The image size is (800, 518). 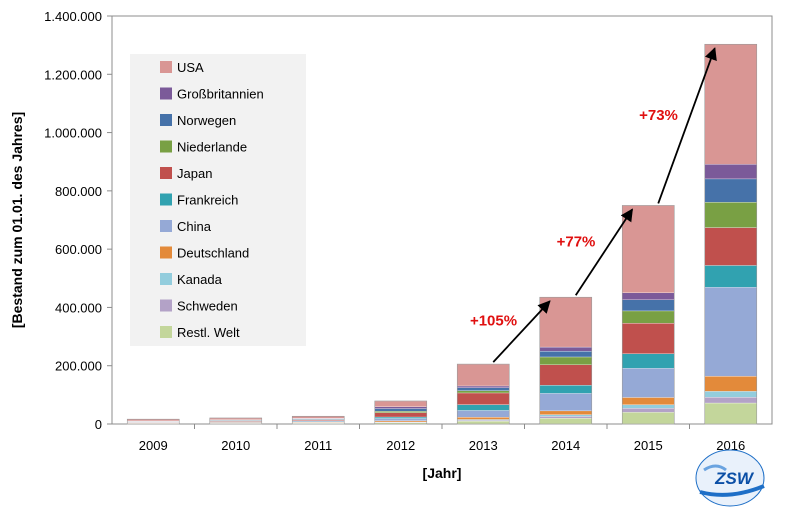 What do you see at coordinates (73, 74) in the screenshot?
I see `y-tick-label: 1.200.000` at bounding box center [73, 74].